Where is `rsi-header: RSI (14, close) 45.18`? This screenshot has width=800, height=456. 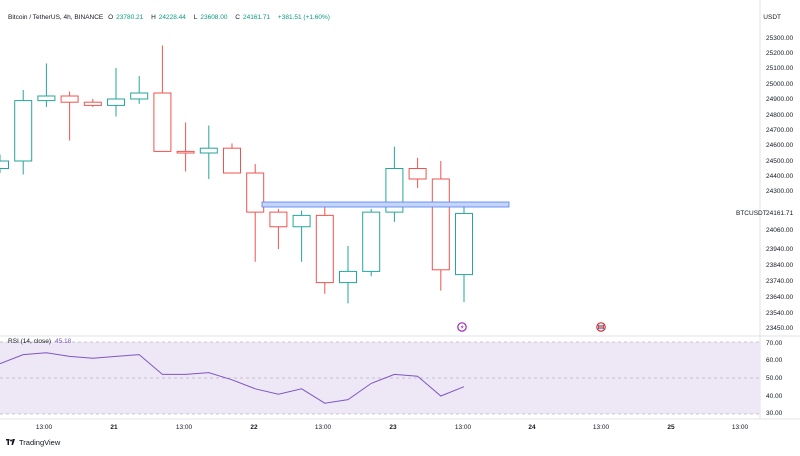
rsi-header: RSI (14, close) 45.18 is located at coordinates (39, 341).